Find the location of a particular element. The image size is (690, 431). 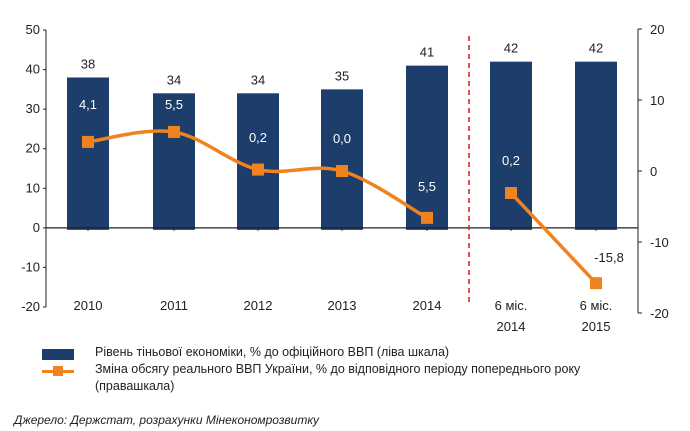

legend-line-label-cont: (правашкала) is located at coordinates (135, 386).